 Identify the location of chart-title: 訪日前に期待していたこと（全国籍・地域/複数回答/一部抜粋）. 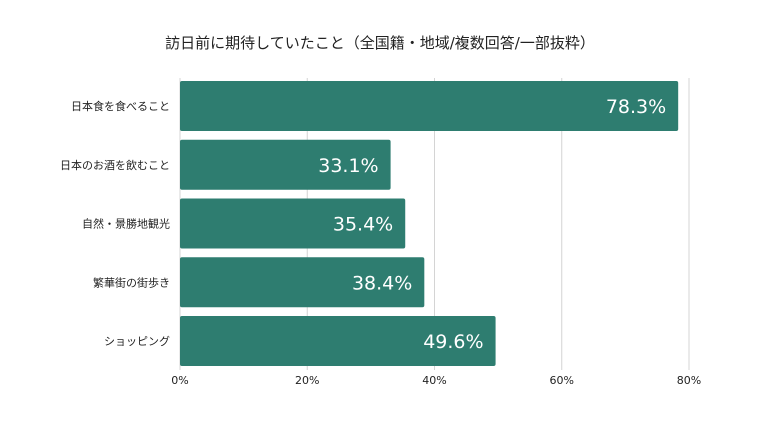
(380, 43).